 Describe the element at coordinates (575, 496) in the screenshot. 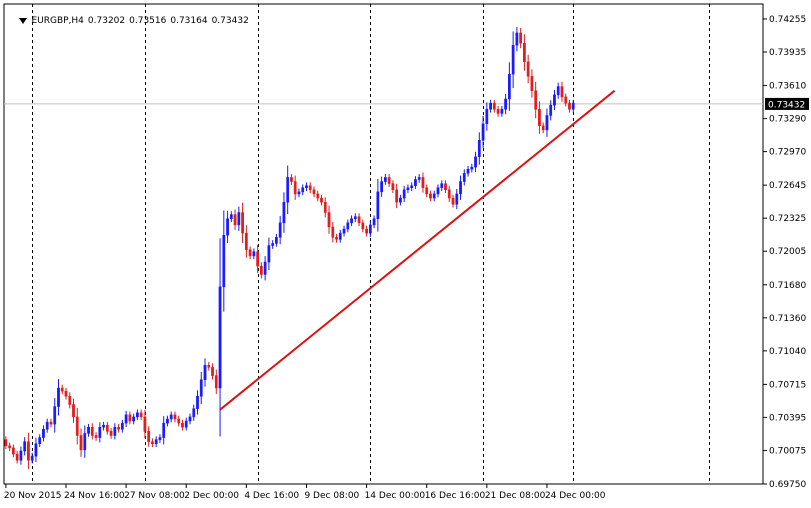

I see `x-tick-label: 24 Dec 00:00` at that location.